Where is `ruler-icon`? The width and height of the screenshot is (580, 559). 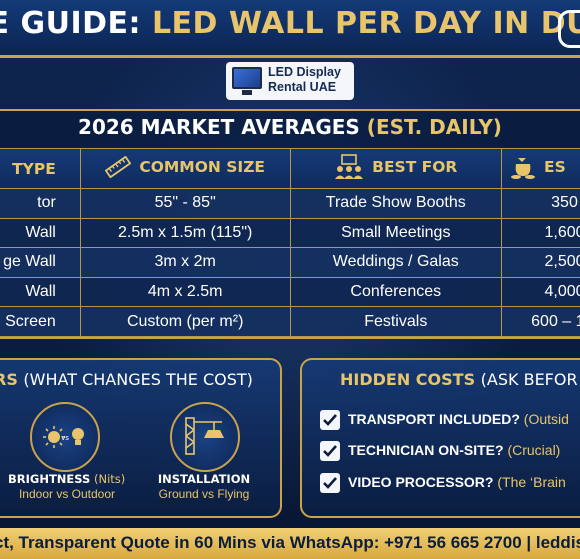 ruler-icon is located at coordinates (118, 166).